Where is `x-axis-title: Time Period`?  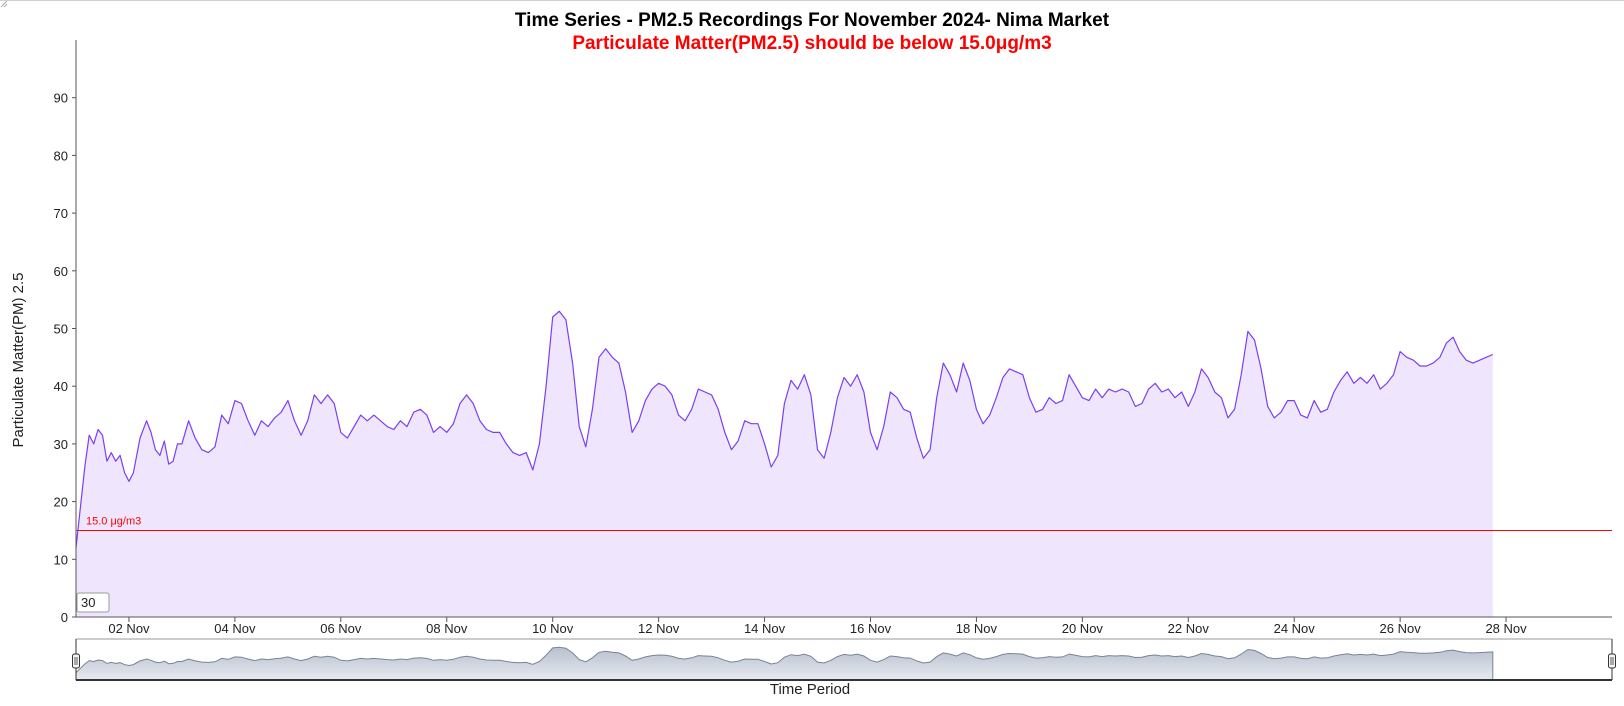 x-axis-title: Time Period is located at coordinates (810, 689).